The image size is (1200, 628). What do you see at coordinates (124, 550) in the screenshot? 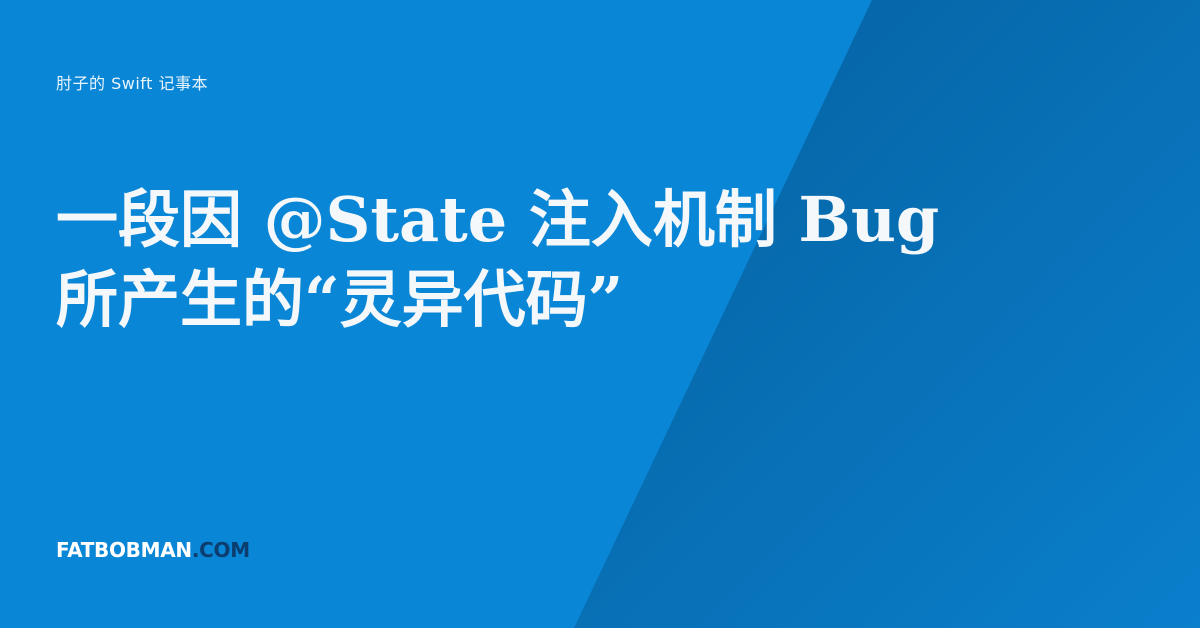
I see `brand-name: FATBOBMAN` at bounding box center [124, 550].